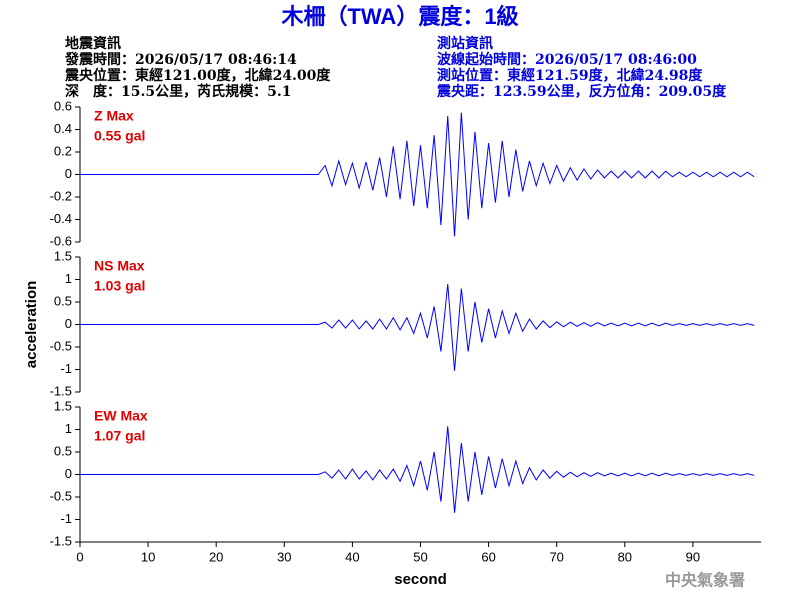  I want to click on x-tick-label: 60, so click(488, 556).